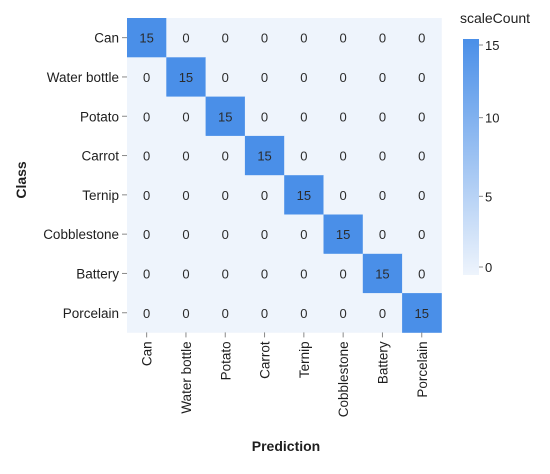  What do you see at coordinates (21, 180) in the screenshot?
I see `y-axis-title: Class` at bounding box center [21, 180].